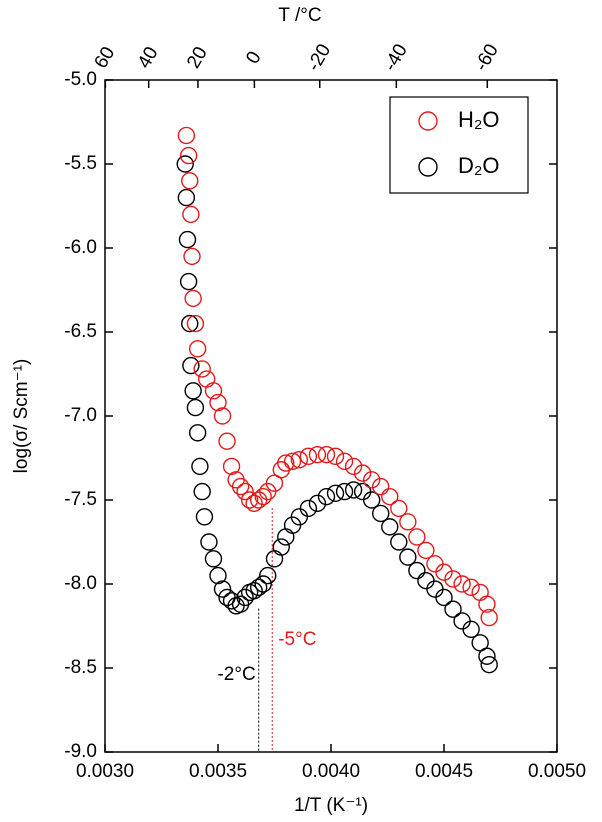 The image size is (602, 822). What do you see at coordinates (80, 331) in the screenshot?
I see `y-tick-label: -6.5` at bounding box center [80, 331].